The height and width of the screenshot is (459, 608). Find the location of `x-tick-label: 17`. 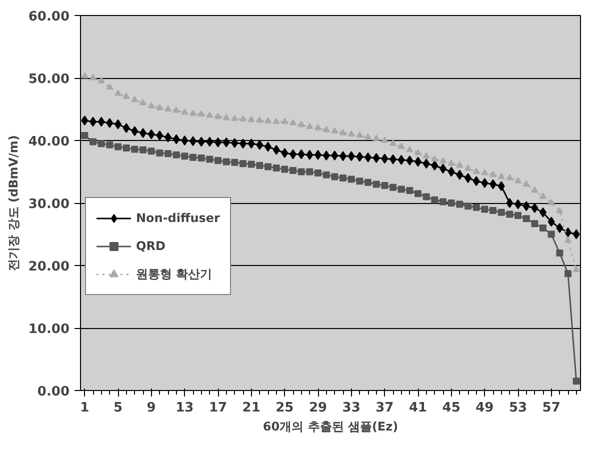

x-tick-label: 17 is located at coordinates (218, 408).